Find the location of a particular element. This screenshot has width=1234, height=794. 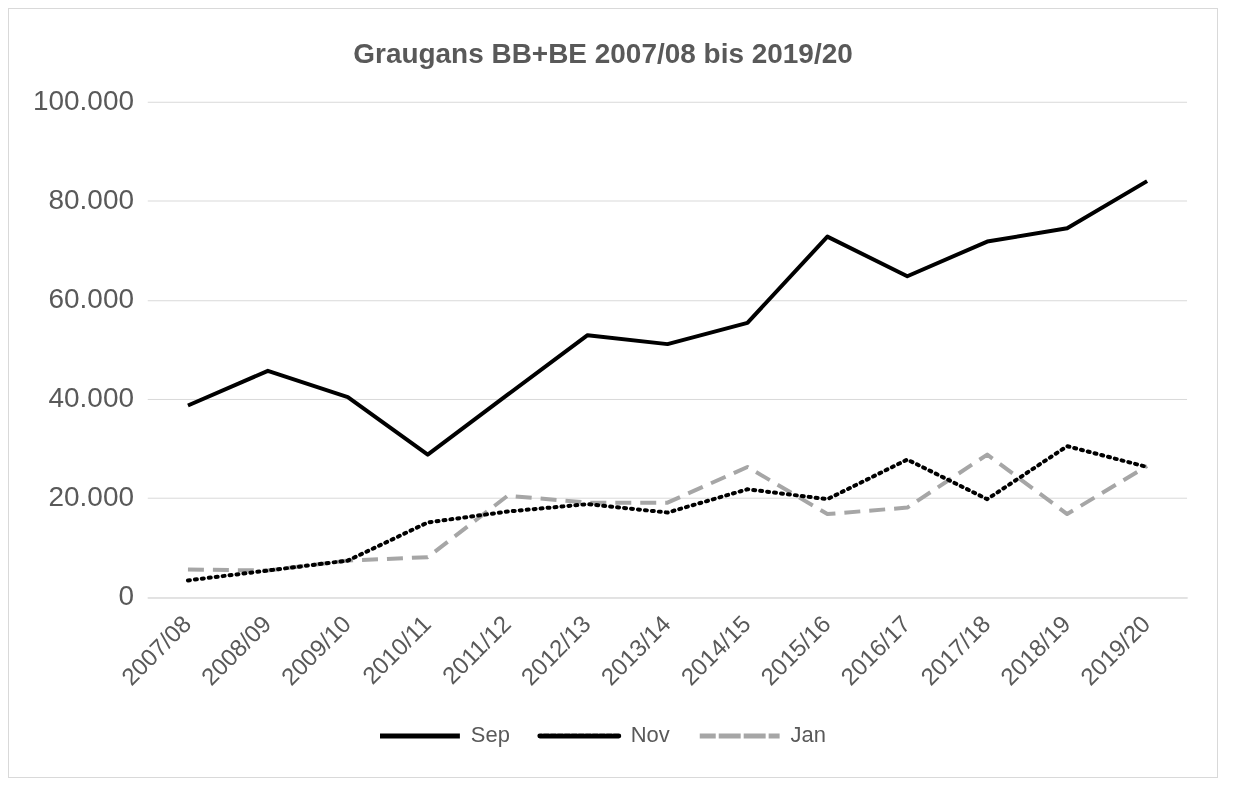

y-tick-label: 20.000 is located at coordinates (91, 497).